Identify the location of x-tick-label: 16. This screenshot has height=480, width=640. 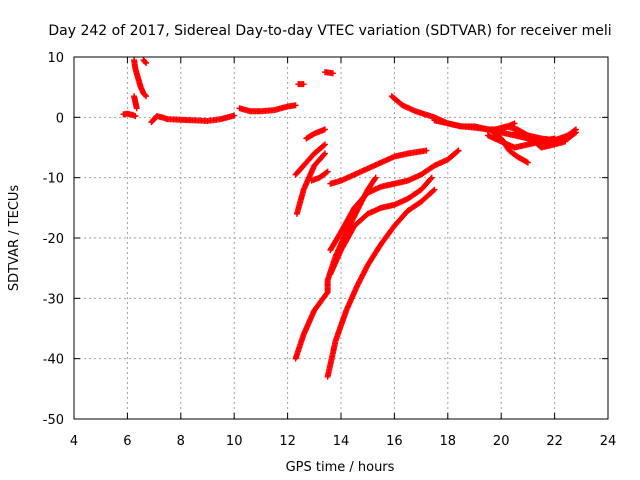
(394, 441).